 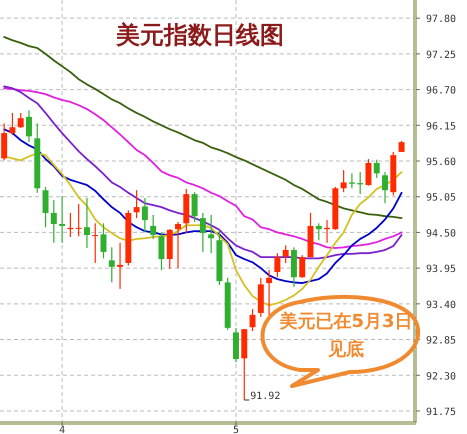 I want to click on x-tick-label: 5, so click(x=235, y=429).